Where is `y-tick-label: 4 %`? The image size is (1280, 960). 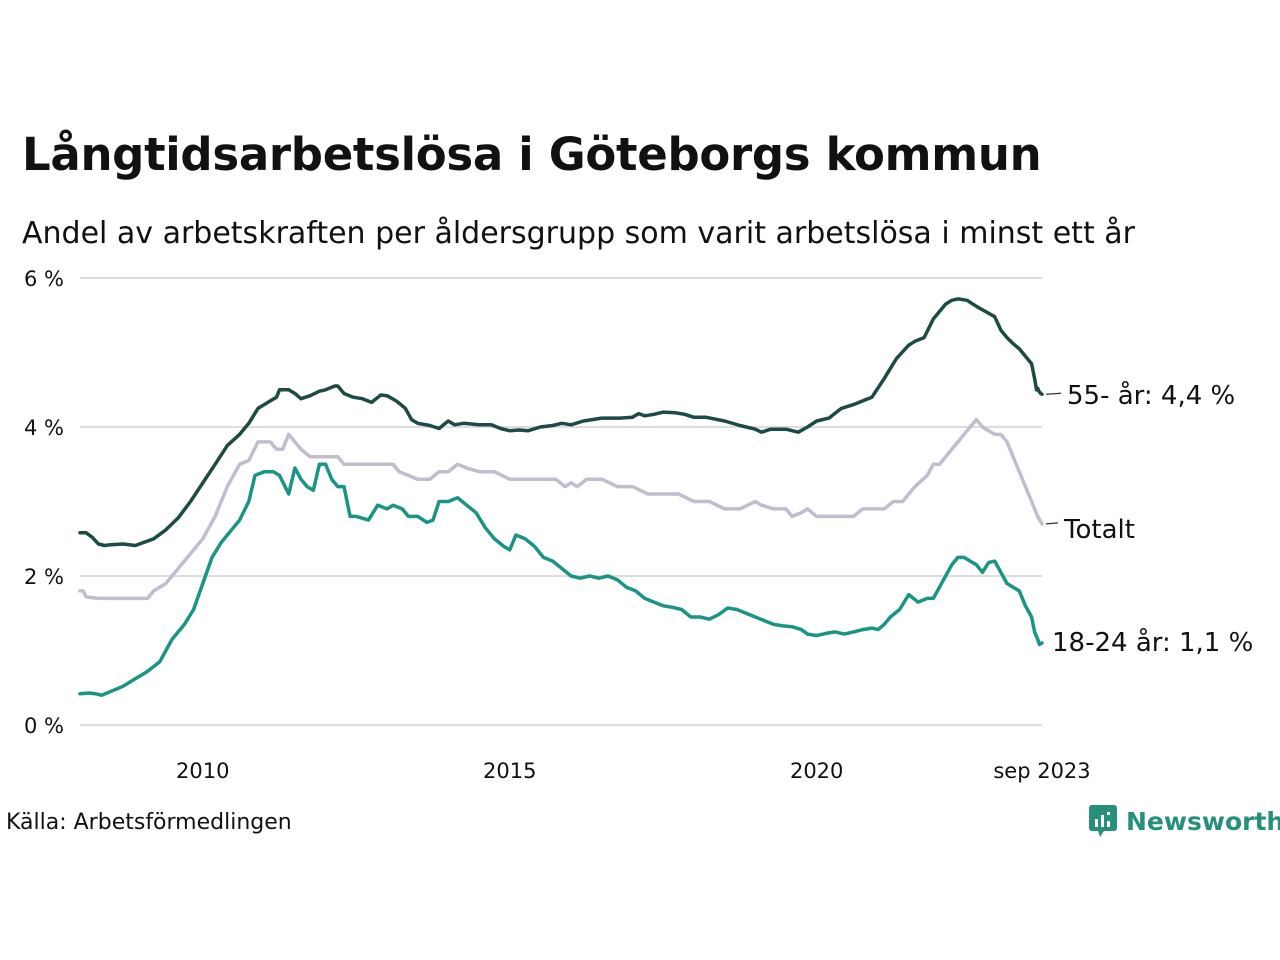 y-tick-label: 4 % is located at coordinates (44, 428).